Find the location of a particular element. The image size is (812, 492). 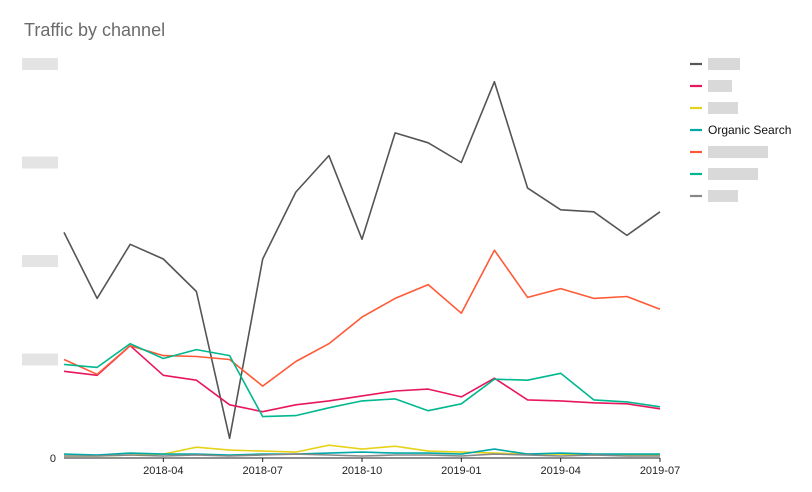

x-tick-label: 2018-10 is located at coordinates (362, 471).